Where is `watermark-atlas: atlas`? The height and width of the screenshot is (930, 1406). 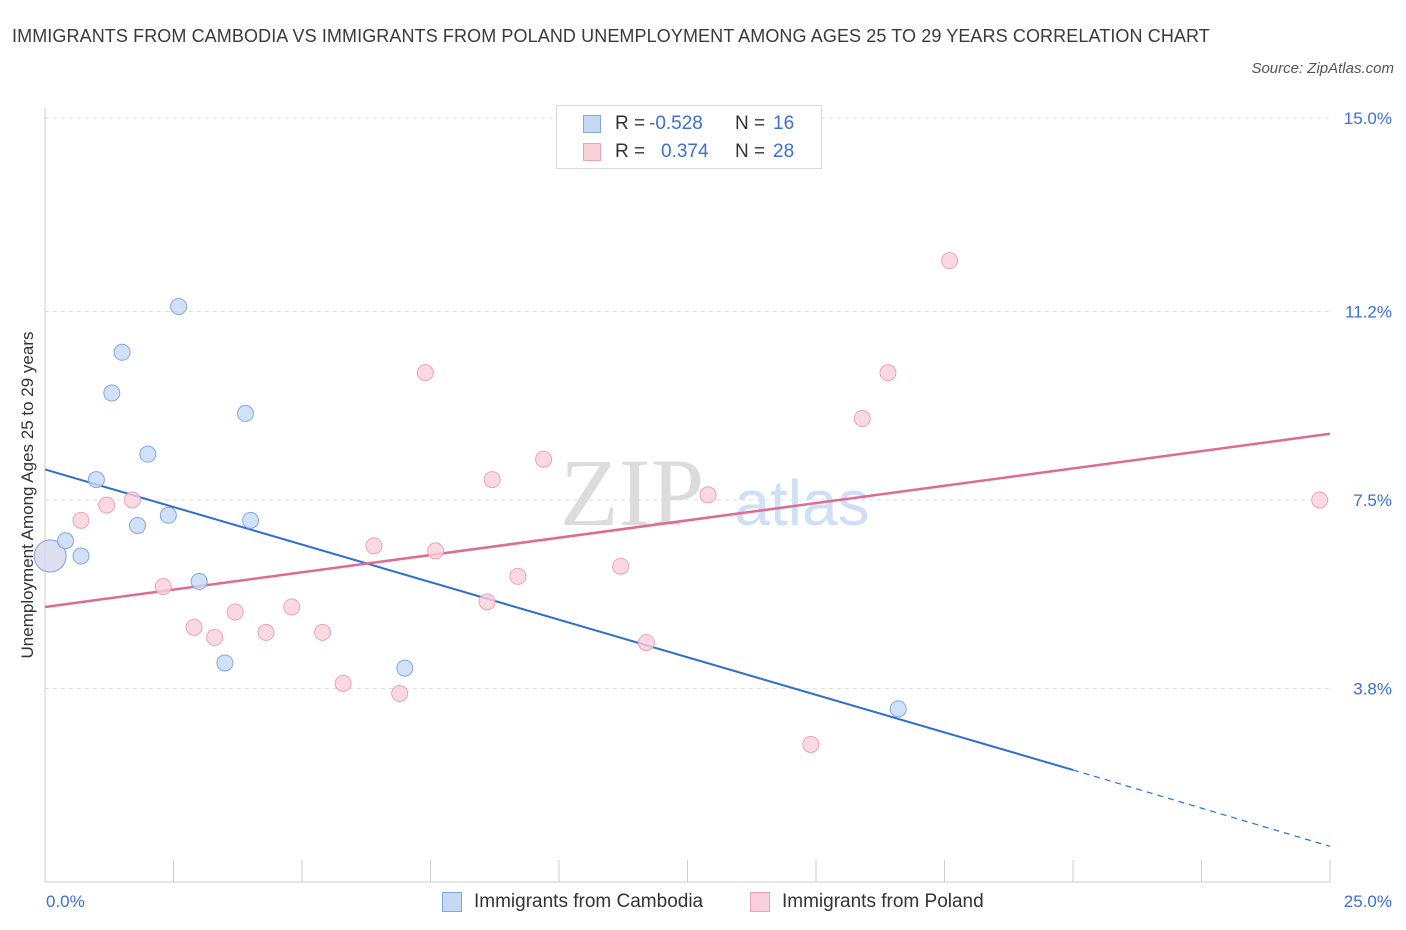
watermark-atlas: atlas is located at coordinates (801, 503).